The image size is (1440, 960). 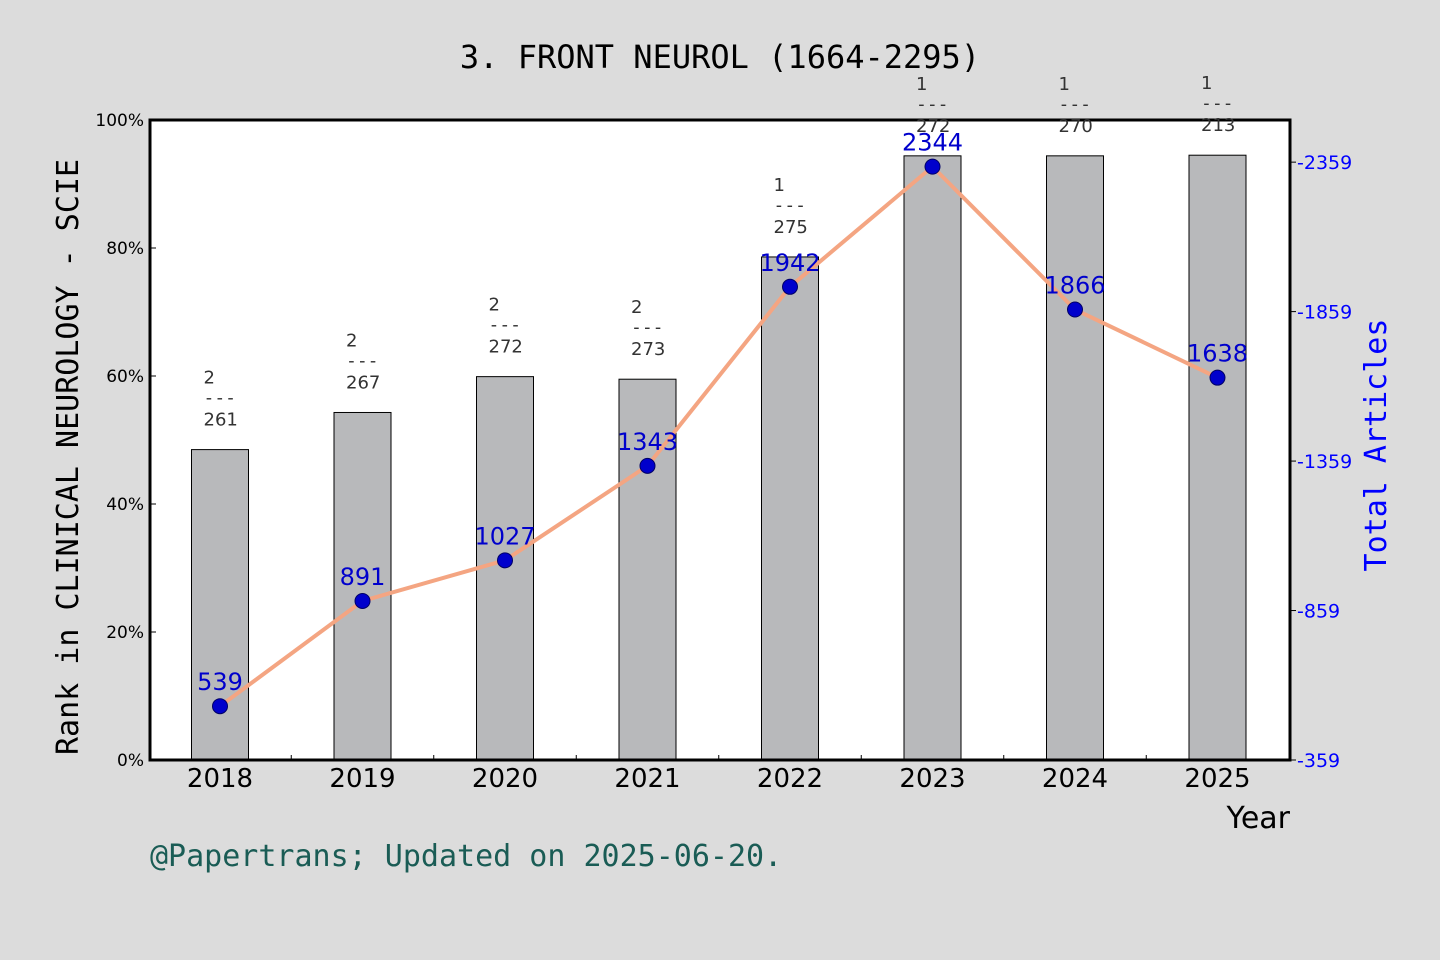 What do you see at coordinates (1206, 83) in the screenshot?
I see `rank-label-2025: 1` at bounding box center [1206, 83].